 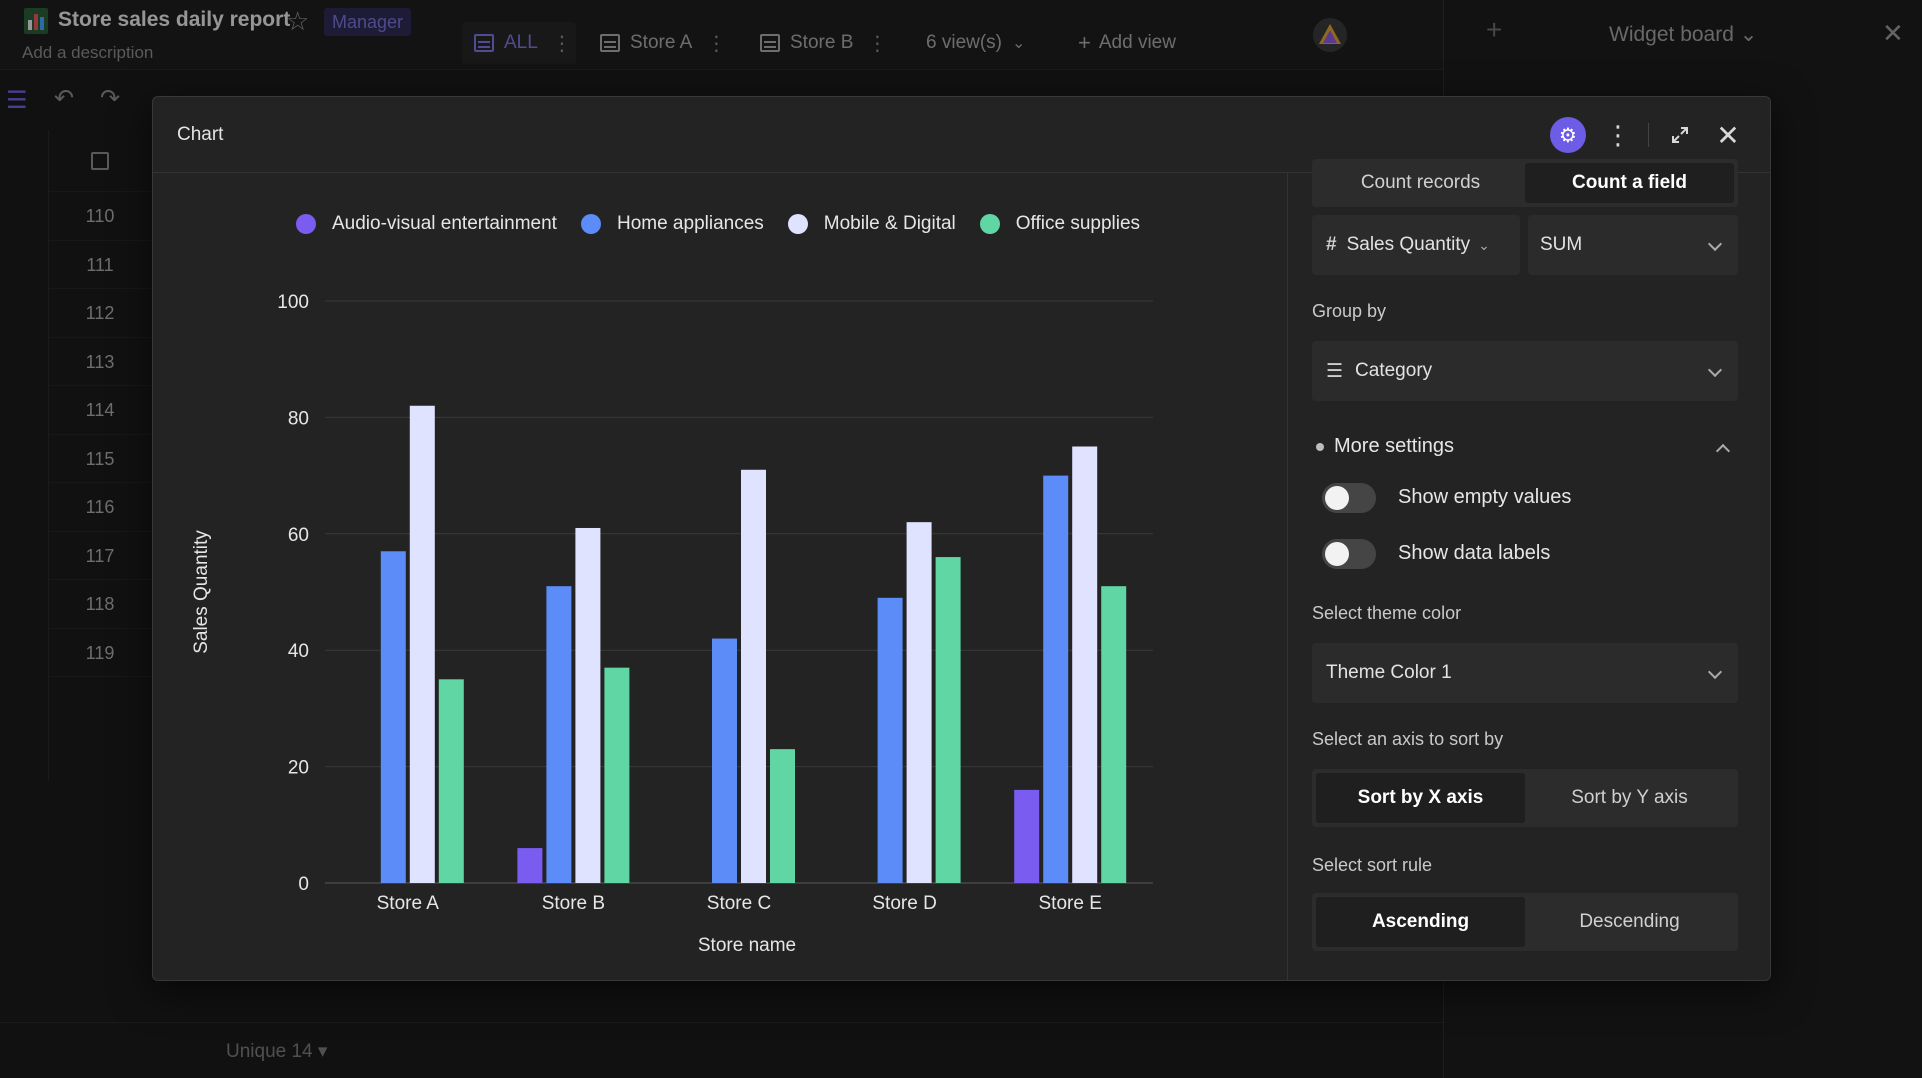 I want to click on close-icon: ✕, so click(x=1893, y=33).